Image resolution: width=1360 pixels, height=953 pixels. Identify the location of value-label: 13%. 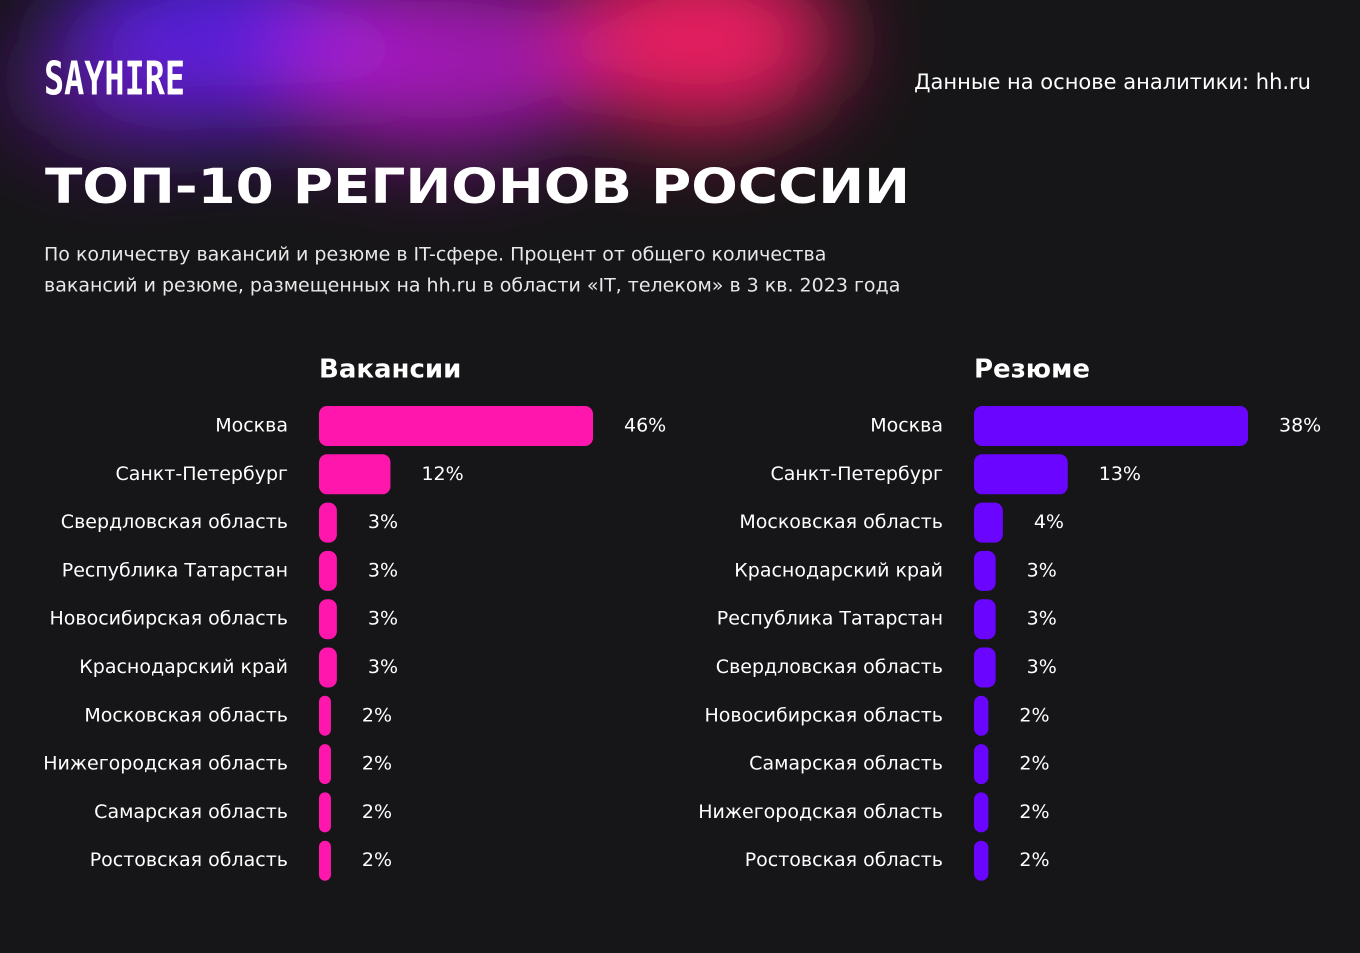
(1120, 474).